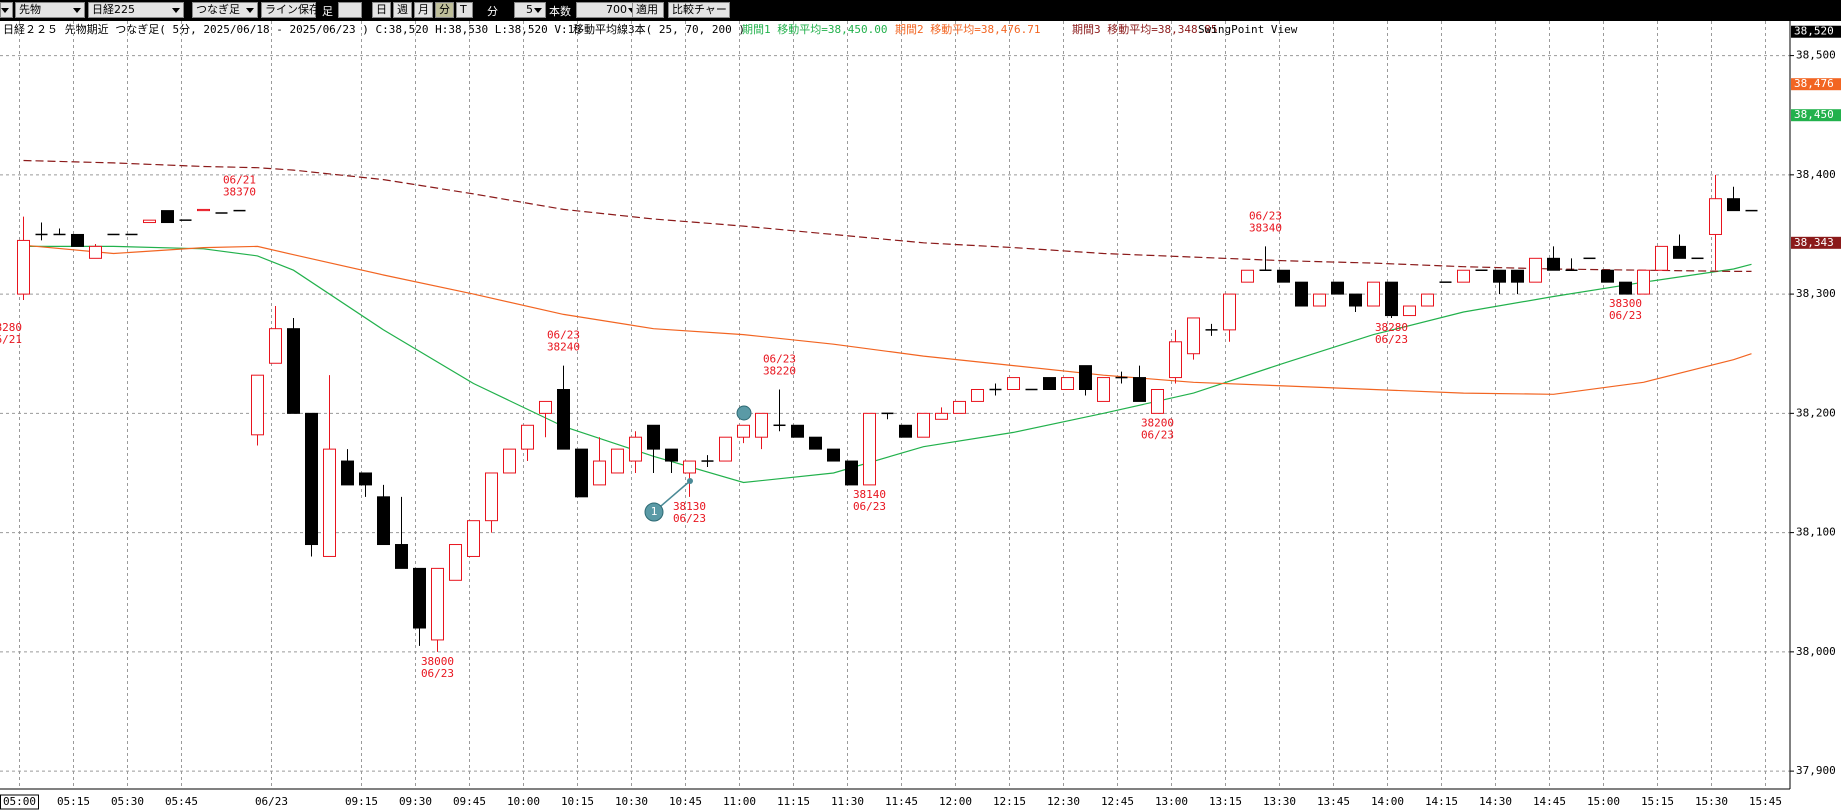 Image resolution: width=1841 pixels, height=812 pixels. I want to click on y-tick-label: 38,000, so click(1816, 651).